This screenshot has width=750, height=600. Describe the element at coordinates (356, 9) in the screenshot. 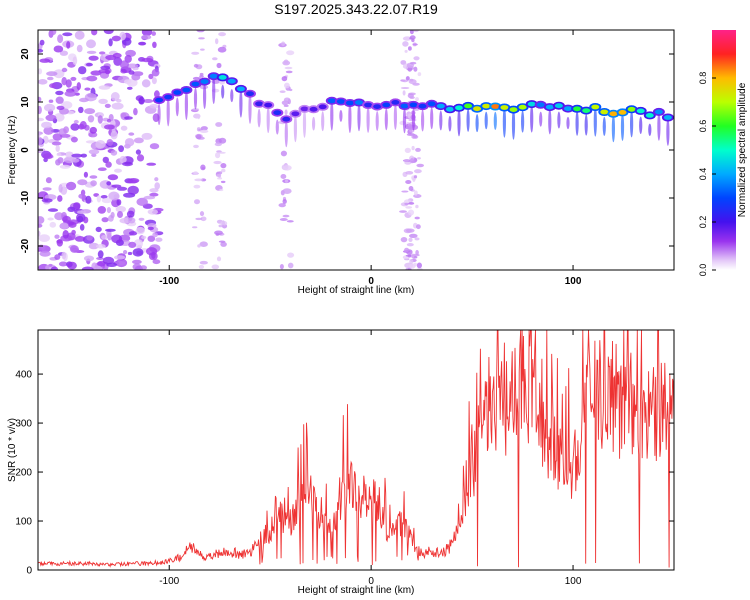

I see `chart-title: S197.2025.343.22.07.R19` at that location.